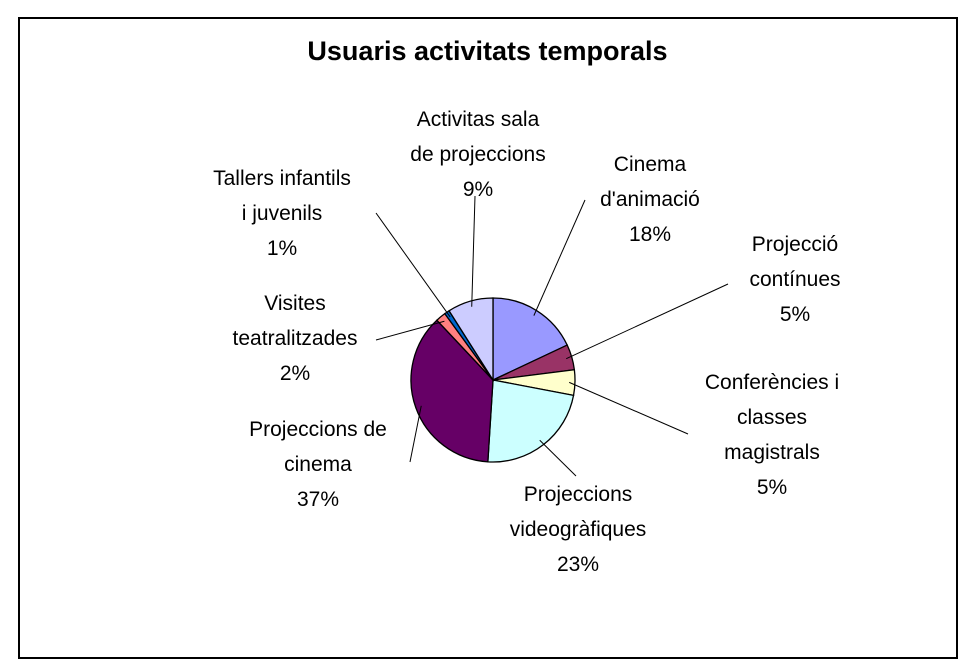 The width and height of the screenshot is (975, 664). What do you see at coordinates (578, 564) in the screenshot?
I see `value-label: 23%` at bounding box center [578, 564].